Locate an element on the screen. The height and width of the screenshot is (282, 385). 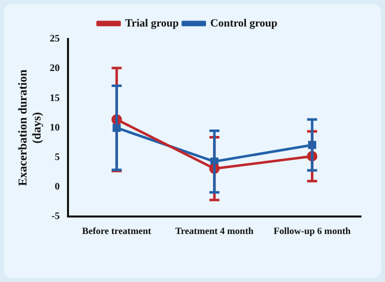
y-tick-label: 10 is located at coordinates (55, 128).